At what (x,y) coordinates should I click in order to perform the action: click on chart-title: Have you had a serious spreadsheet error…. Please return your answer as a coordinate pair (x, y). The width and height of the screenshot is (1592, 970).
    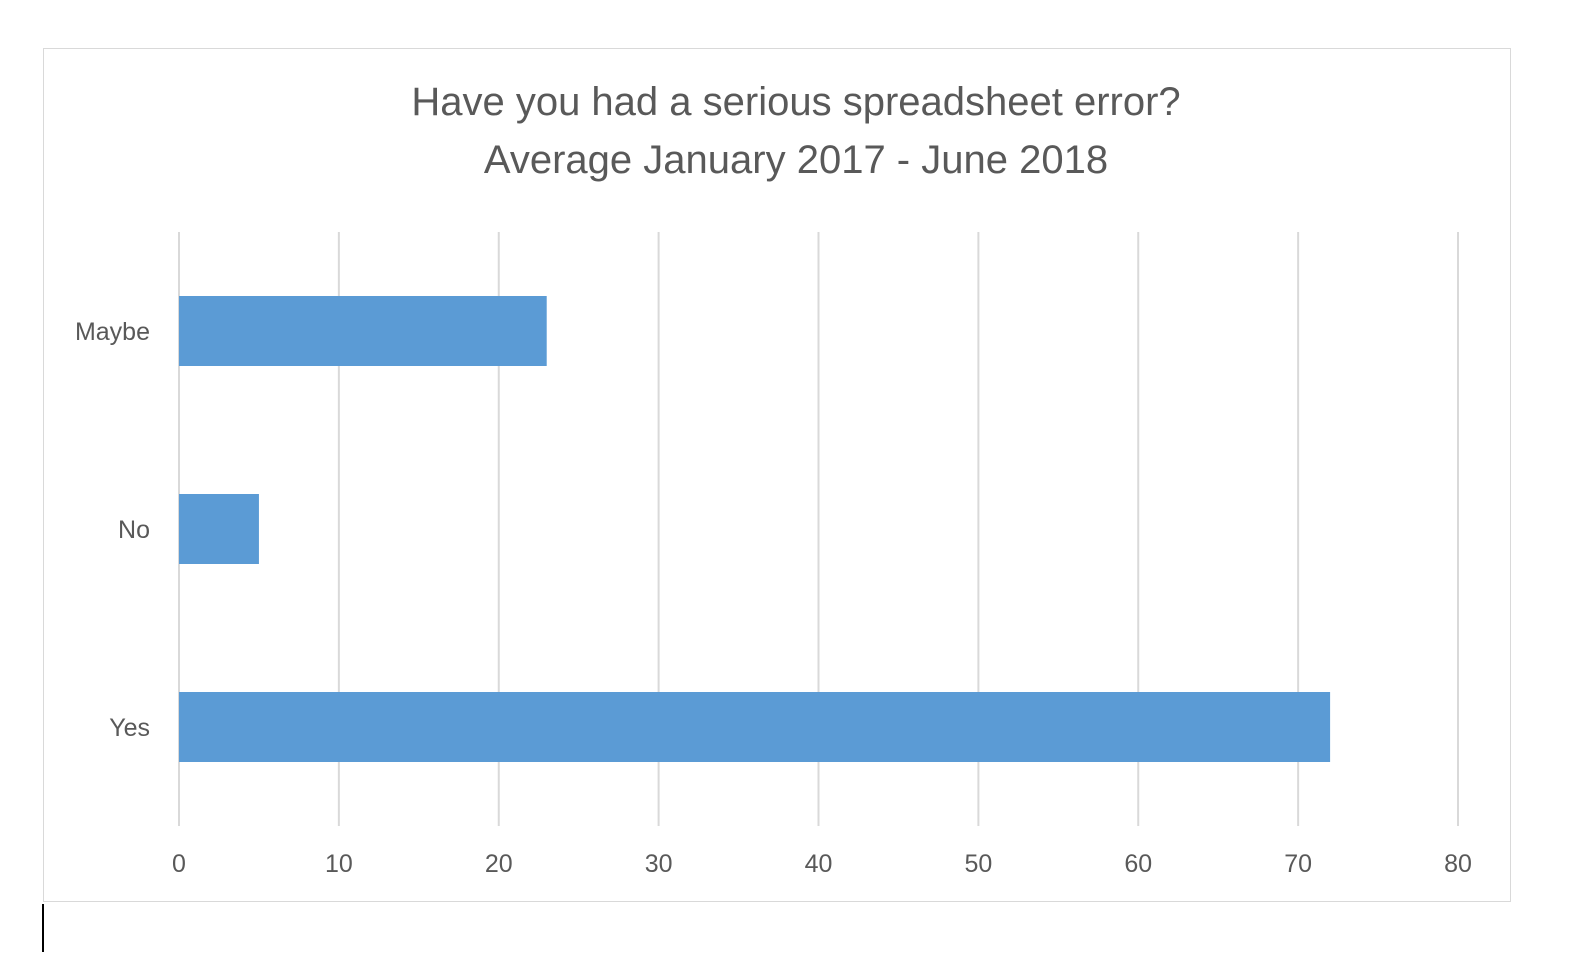
    Looking at the image, I should click on (796, 102).